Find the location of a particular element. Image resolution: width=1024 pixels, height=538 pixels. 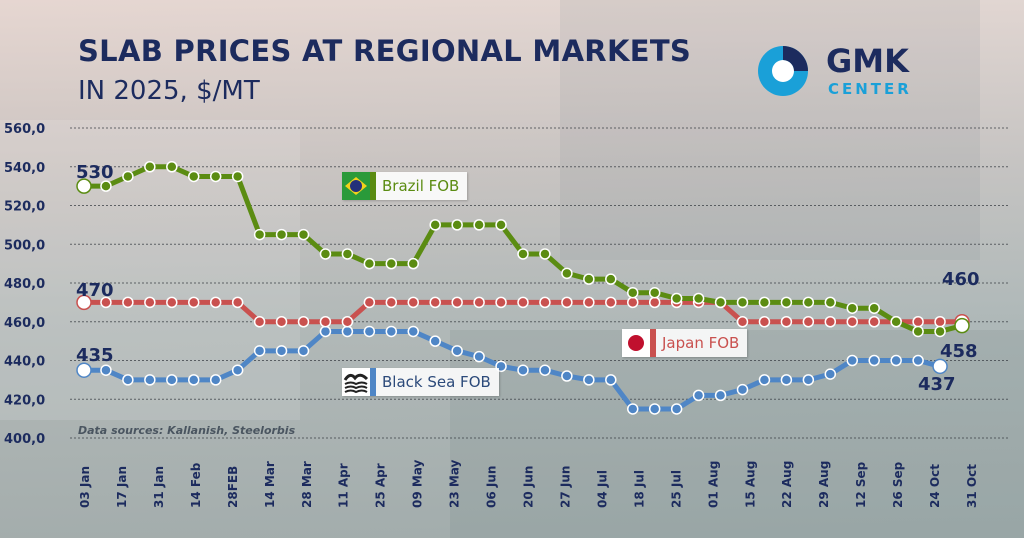

x-tick-label: 11 Apr is located at coordinates (344, 485).